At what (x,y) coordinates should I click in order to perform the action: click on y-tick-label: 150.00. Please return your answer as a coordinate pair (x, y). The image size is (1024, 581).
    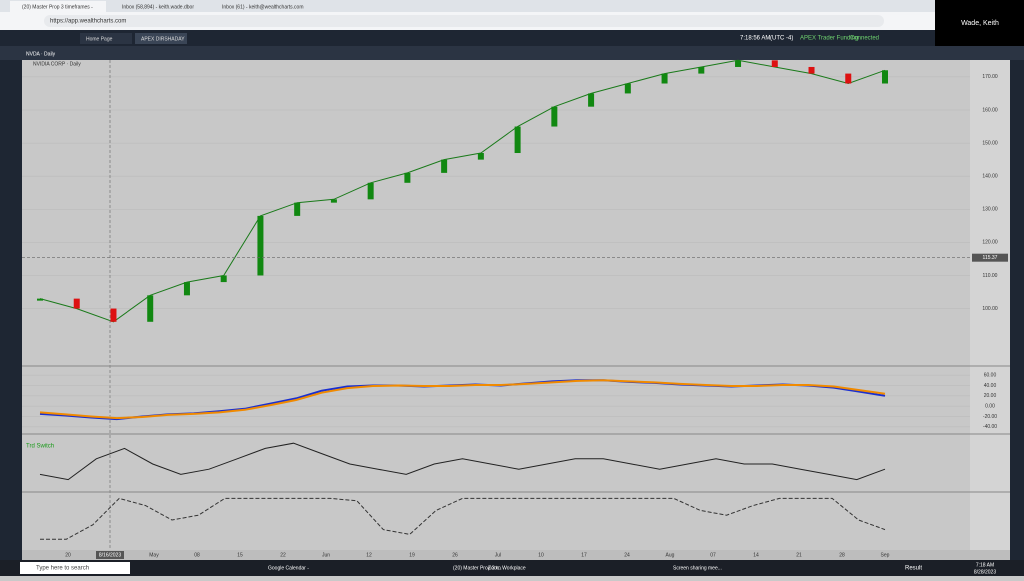
    Looking at the image, I should click on (990, 143).